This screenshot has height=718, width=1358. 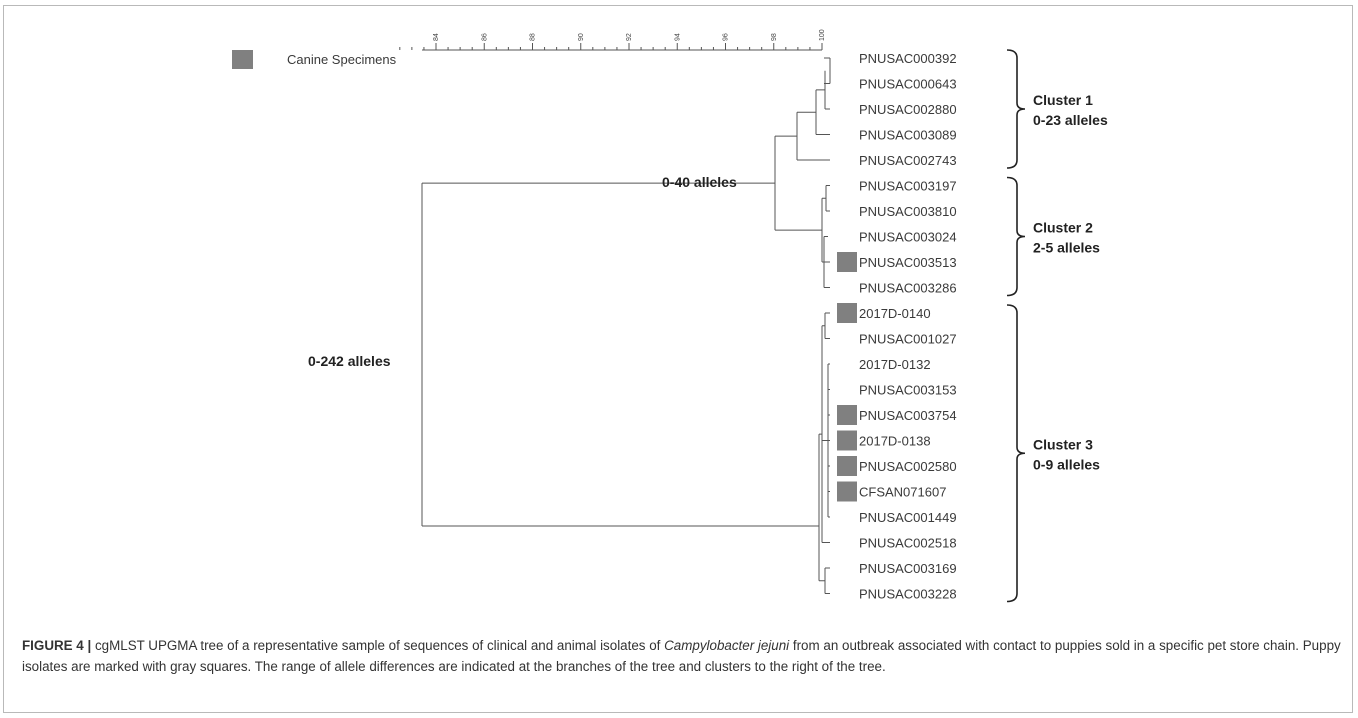 I want to click on leaf-label: PNUSAC003228, so click(x=908, y=594).